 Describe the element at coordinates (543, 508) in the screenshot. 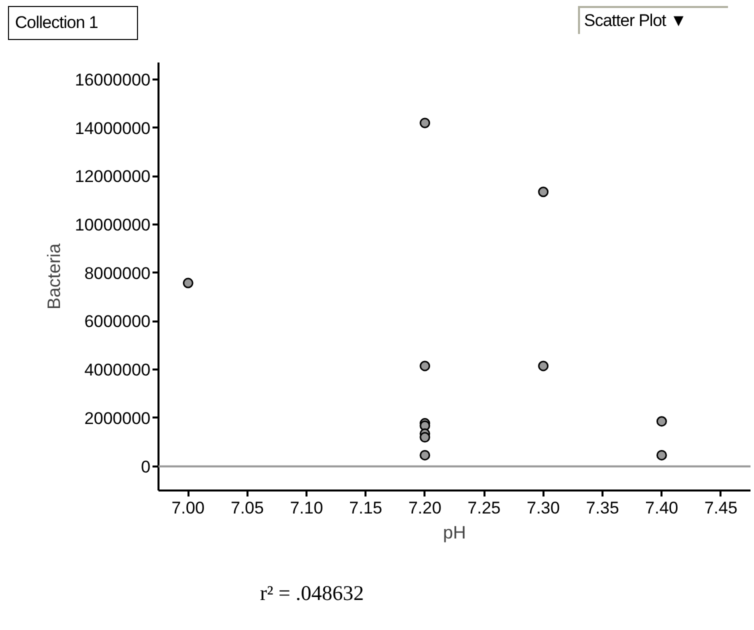

I see `x-tick-label: 7.30` at that location.